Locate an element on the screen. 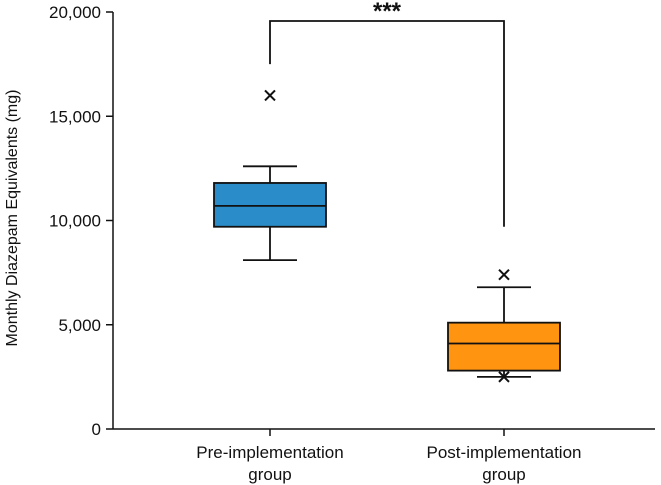 The image size is (661, 485). x-category-label: Pre-implementation is located at coordinates (269, 452).